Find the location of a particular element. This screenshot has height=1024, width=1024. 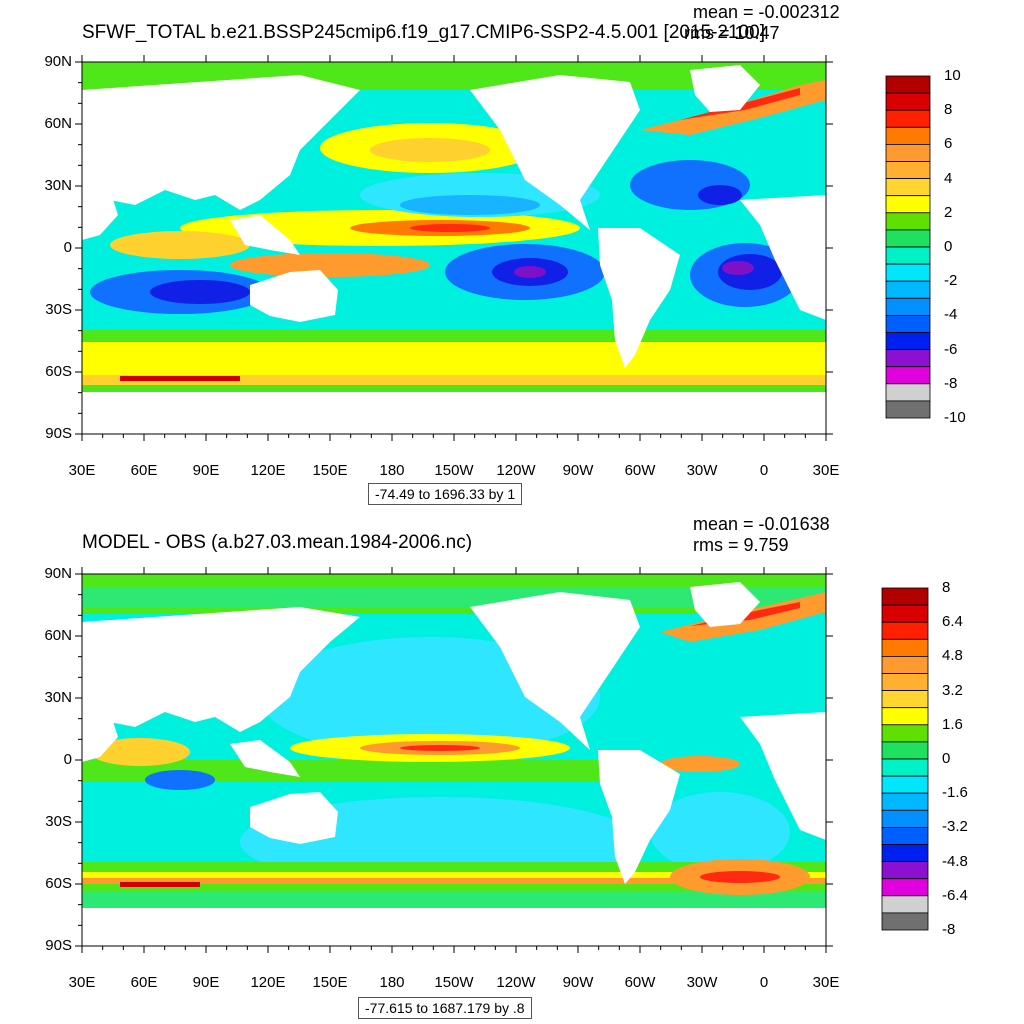

colorbar-label: 3.2 is located at coordinates (952, 690).